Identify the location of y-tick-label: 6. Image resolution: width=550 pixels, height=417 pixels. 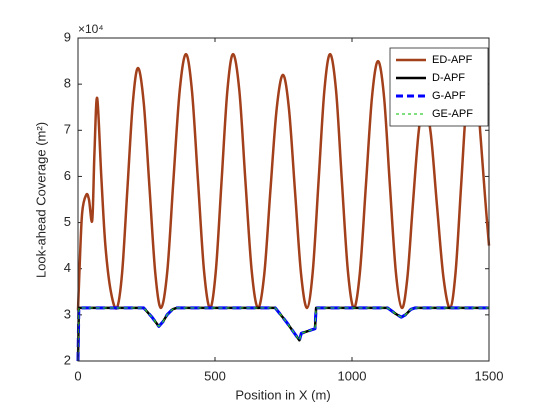
(67, 175).